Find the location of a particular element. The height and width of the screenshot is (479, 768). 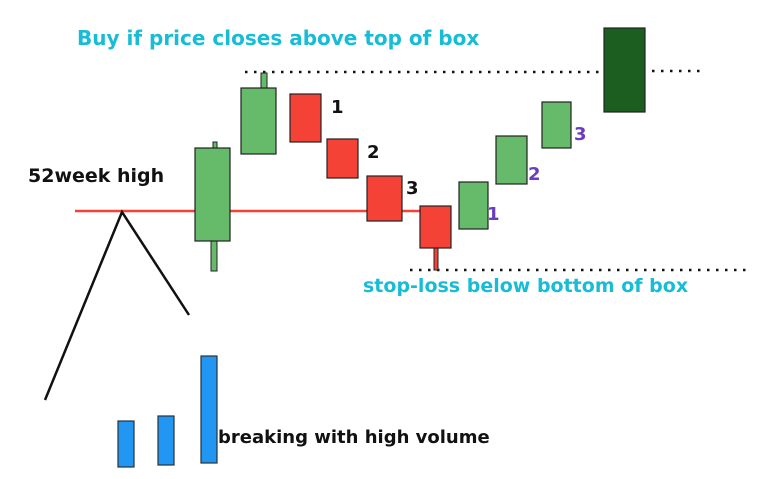

pullback-count-3: 3 is located at coordinates (412, 188).